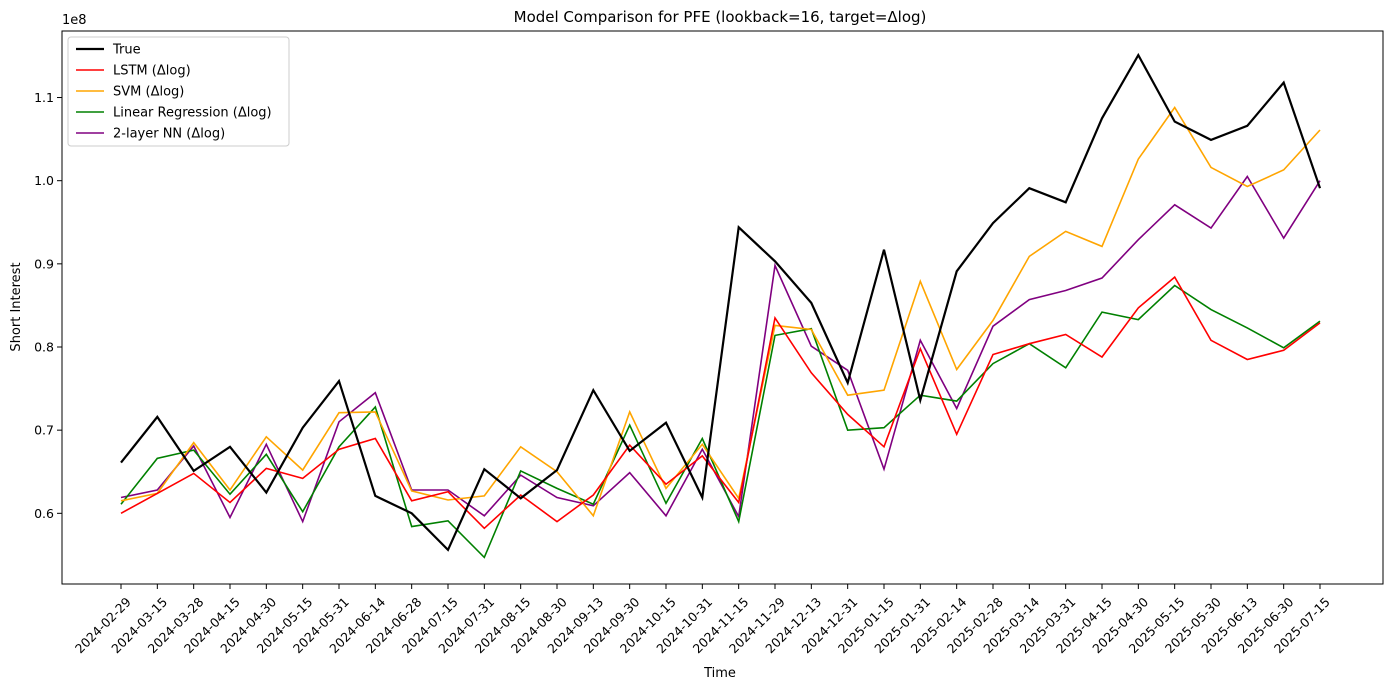  What do you see at coordinates (126, 50) in the screenshot?
I see `legend-label: True` at bounding box center [126, 50].